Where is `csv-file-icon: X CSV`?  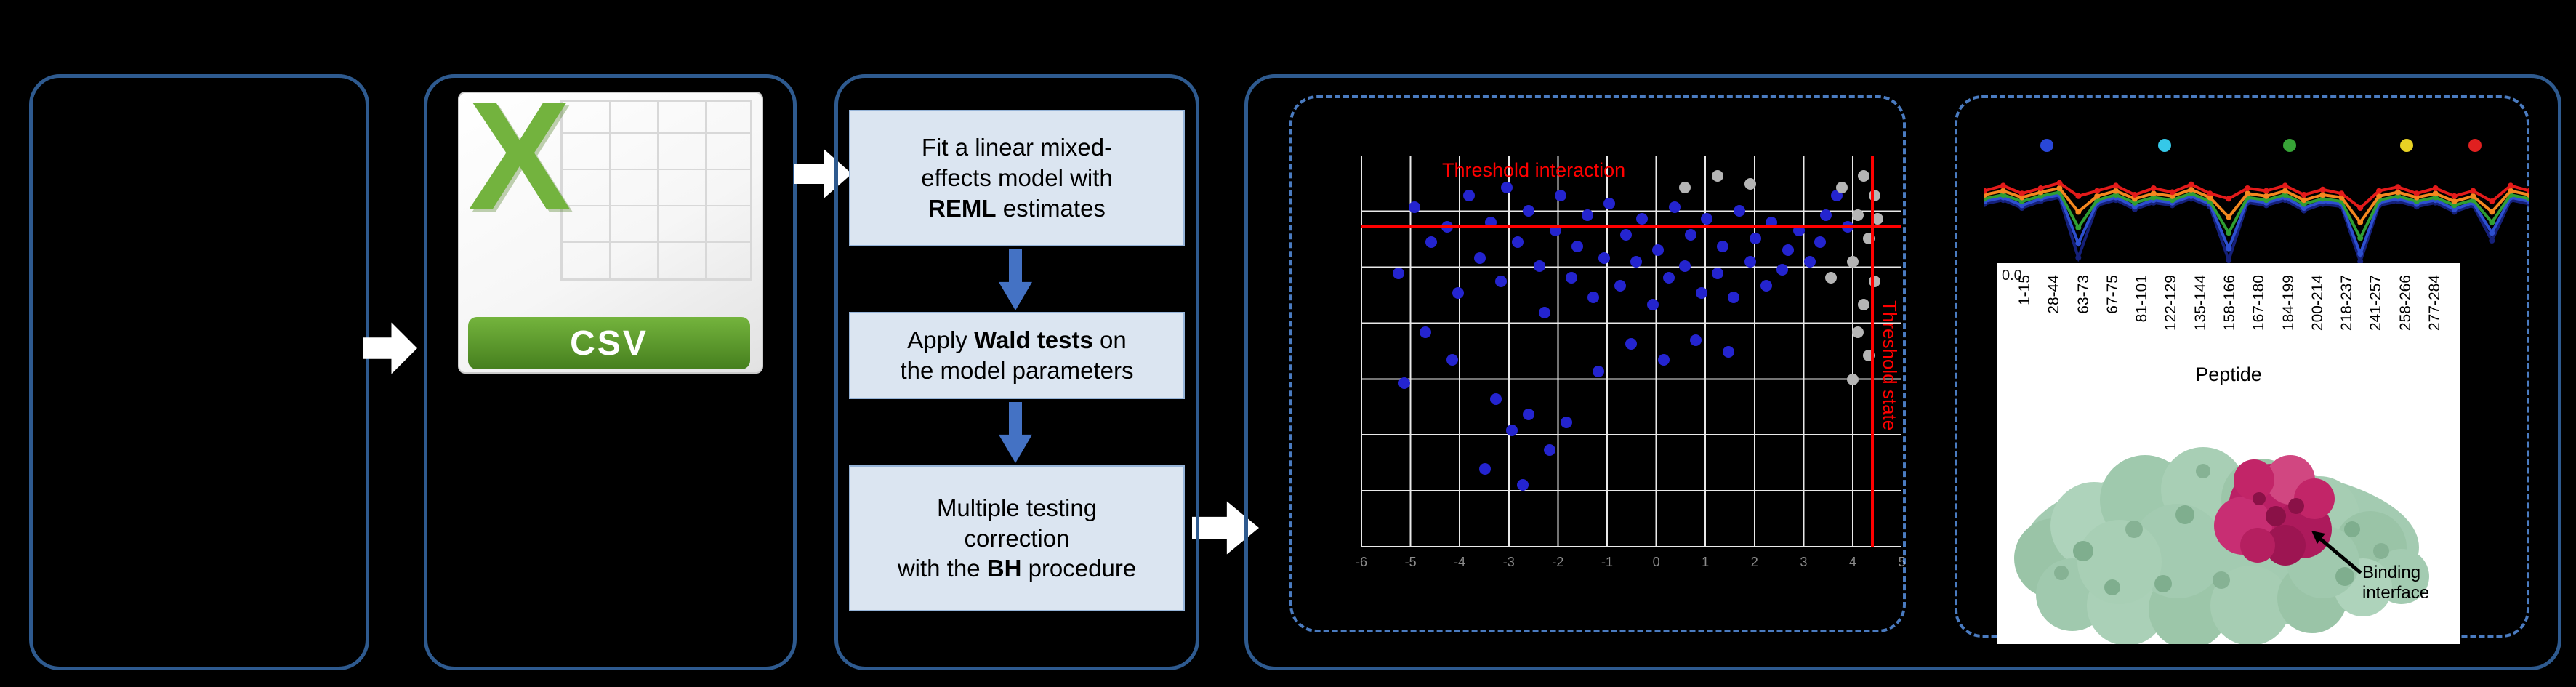
csv-file-icon: X CSV is located at coordinates (610, 226).